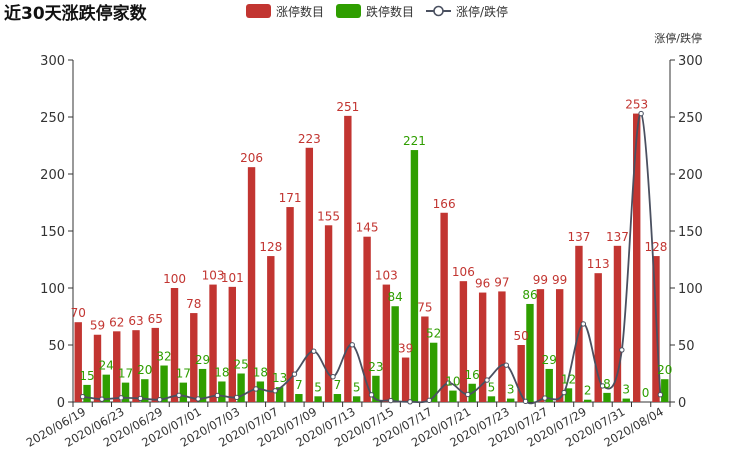 This screenshot has height=463, width=750. What do you see at coordinates (390, 11) in the screenshot?
I see `legend-label-1: 跌停数目` at bounding box center [390, 11].